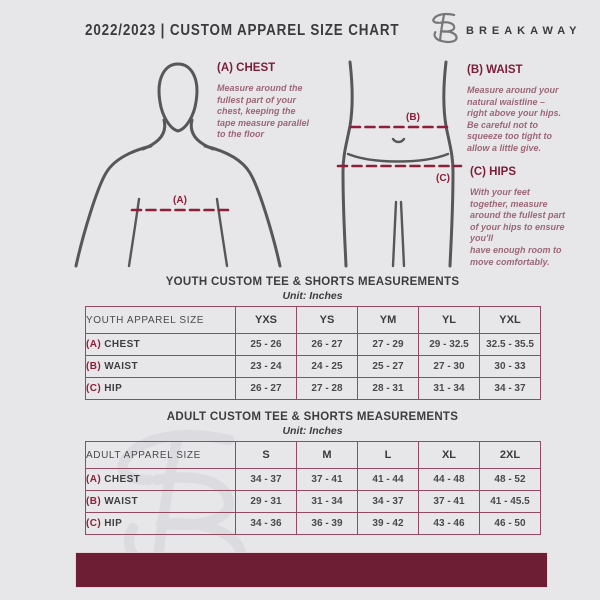 The height and width of the screenshot is (600, 600). Describe the element at coordinates (449, 523) in the screenshot. I see `size-value-cell: 43 - 46` at that location.